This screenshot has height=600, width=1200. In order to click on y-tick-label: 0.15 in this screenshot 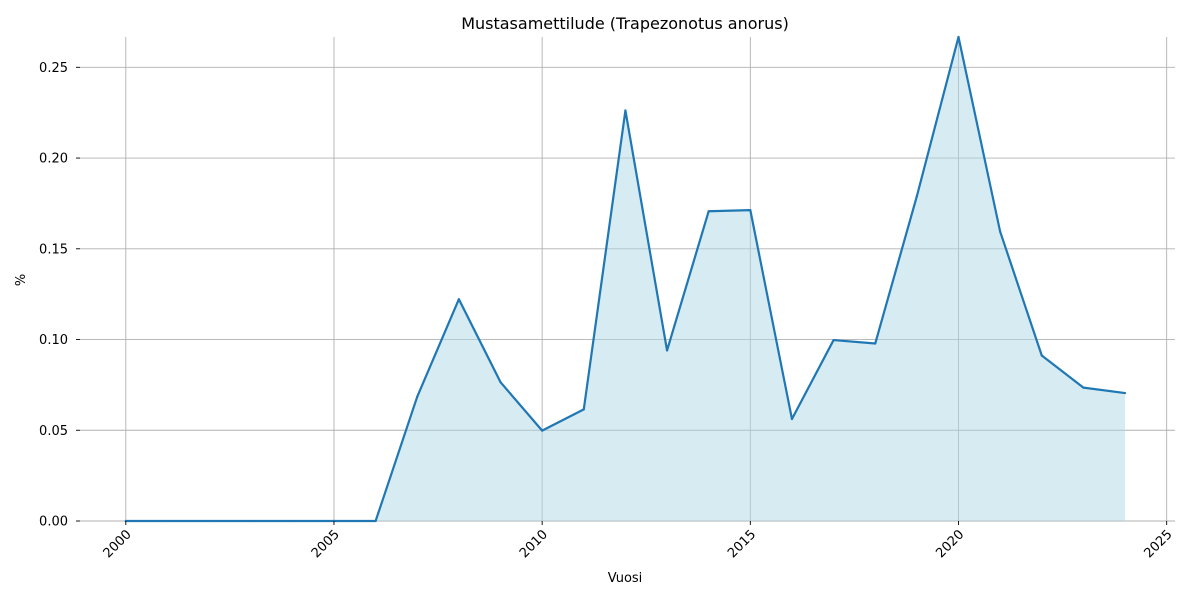, I will do `click(53, 249)`.